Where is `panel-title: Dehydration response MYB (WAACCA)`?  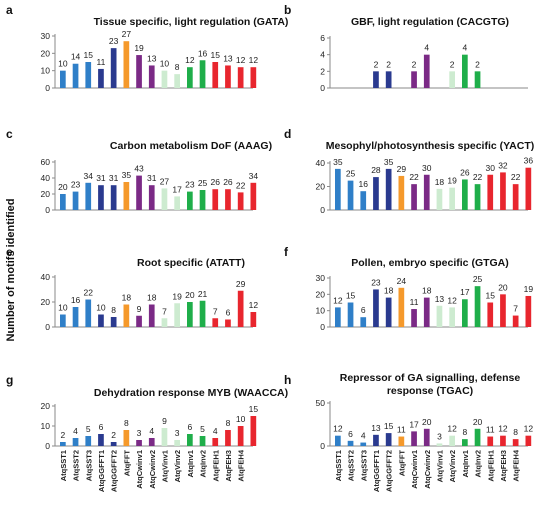 panel-title: Dehydration response MYB (WAACCA) is located at coordinates (191, 393).